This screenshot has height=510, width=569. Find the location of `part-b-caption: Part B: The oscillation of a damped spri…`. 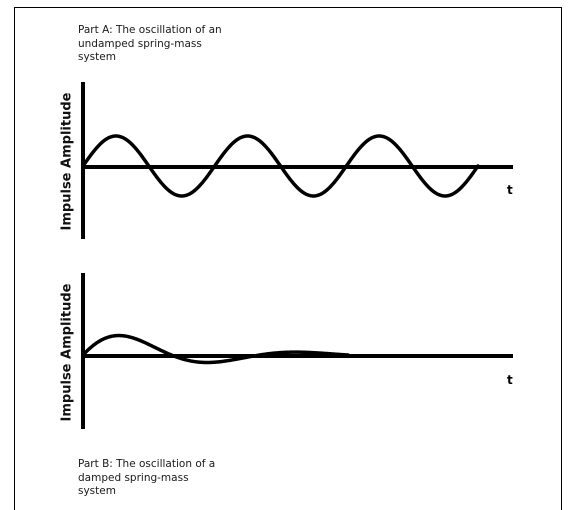

part-b-caption: Part B: The oscillation of a damped spri… is located at coordinates (147, 477).